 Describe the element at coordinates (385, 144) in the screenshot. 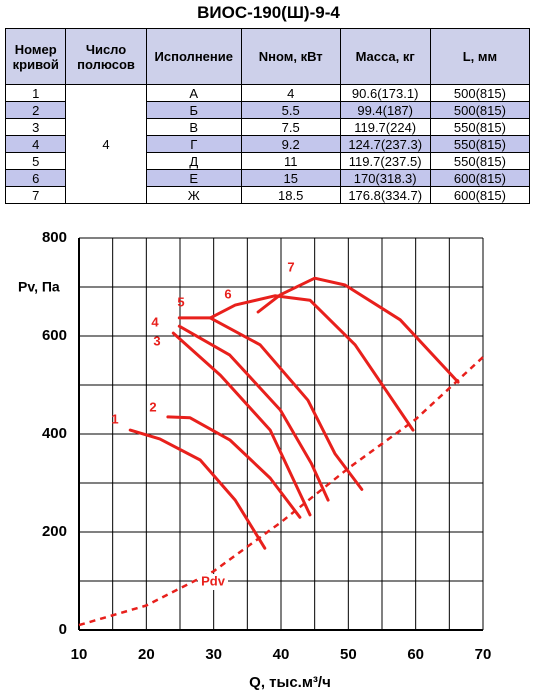

I see `cell: 124.7(237.3)` at that location.